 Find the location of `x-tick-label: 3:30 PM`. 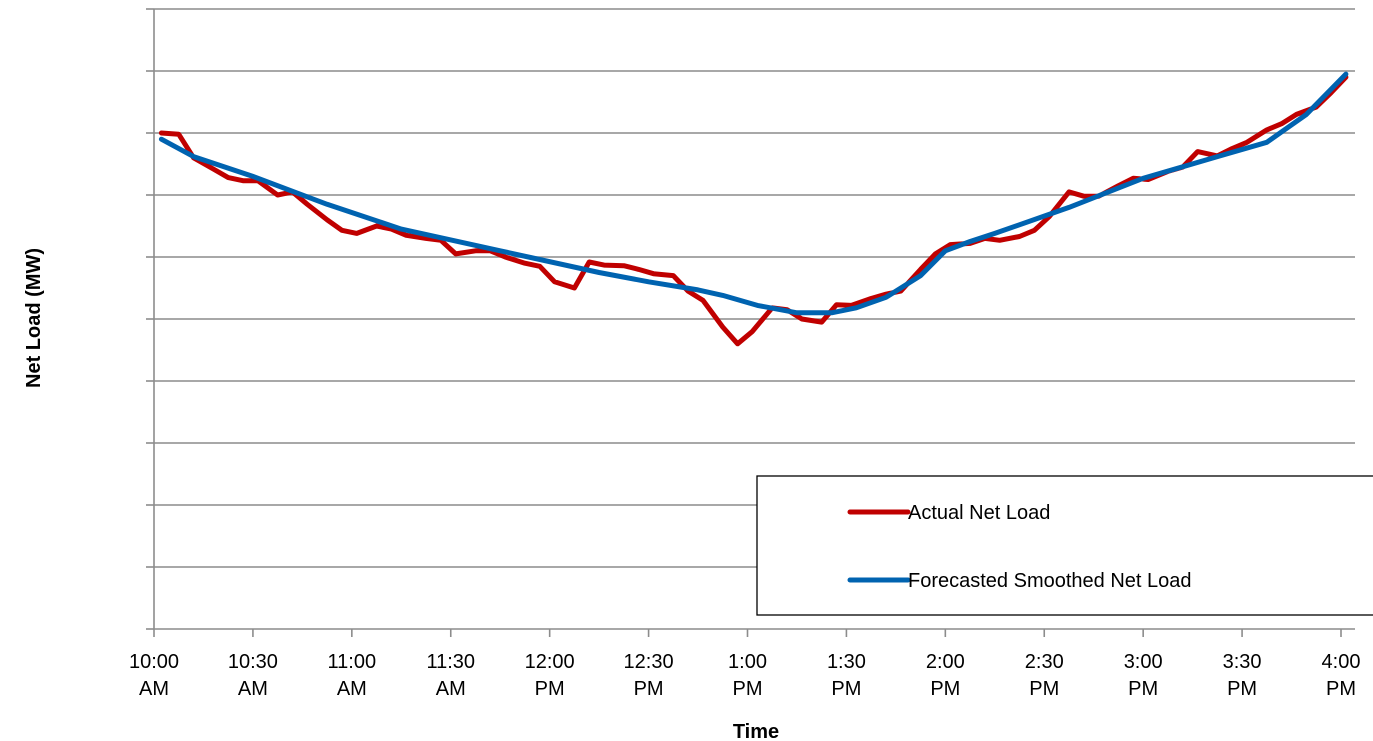

x-tick-label: 3:30 PM is located at coordinates (1242, 675).